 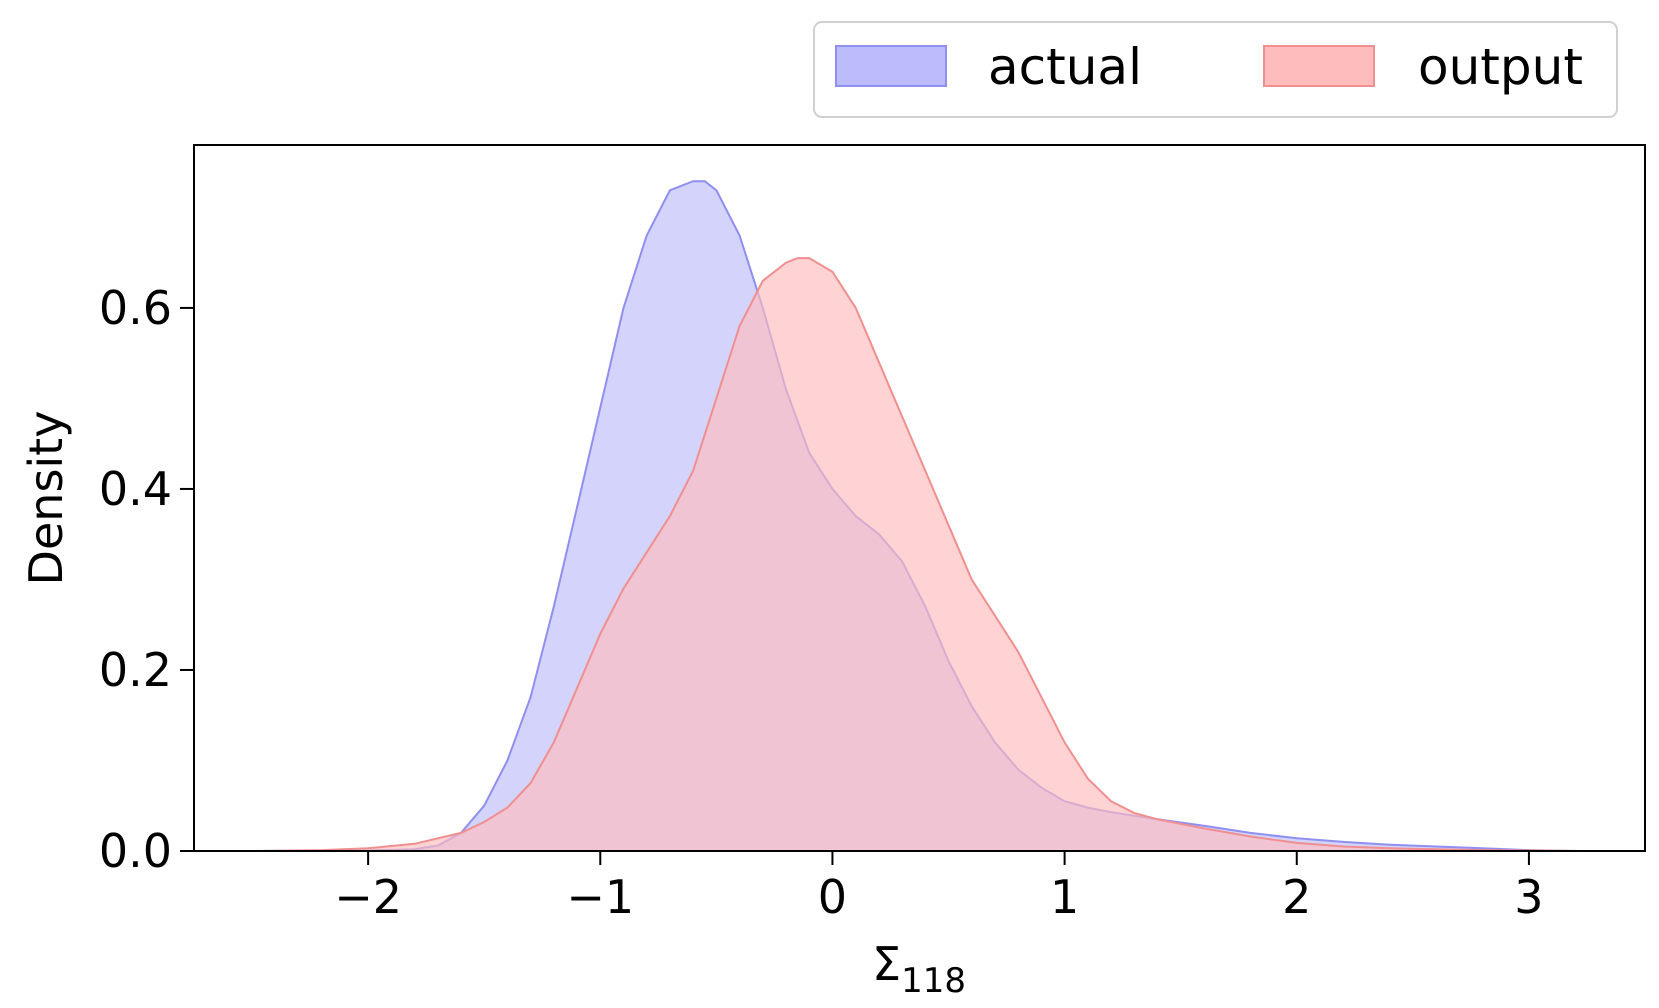 What do you see at coordinates (939, 887) in the screenshot?
I see `x-axis: −2 −1 0 1 2 3` at bounding box center [939, 887].